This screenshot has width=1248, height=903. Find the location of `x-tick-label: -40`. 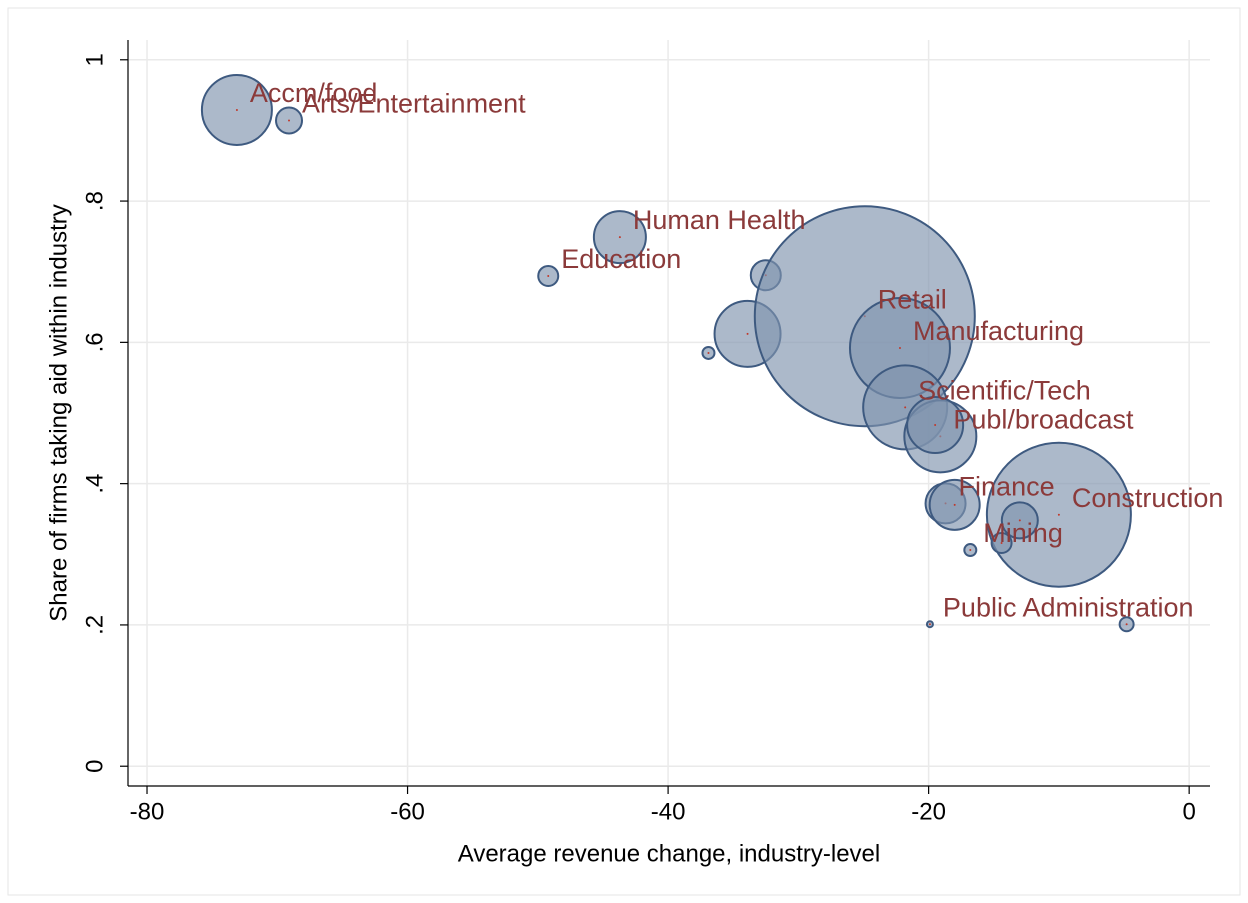

x-tick-label: -40 is located at coordinates (668, 811).